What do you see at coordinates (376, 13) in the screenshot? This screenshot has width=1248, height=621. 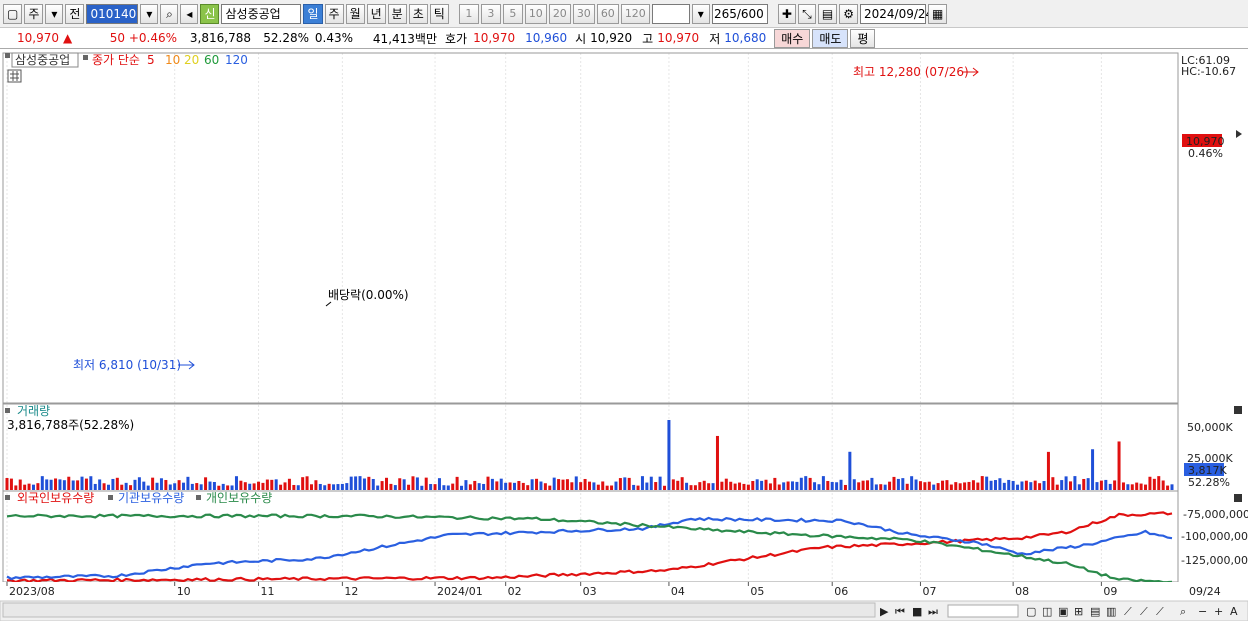 I see `period-button-year: 년` at bounding box center [376, 13].